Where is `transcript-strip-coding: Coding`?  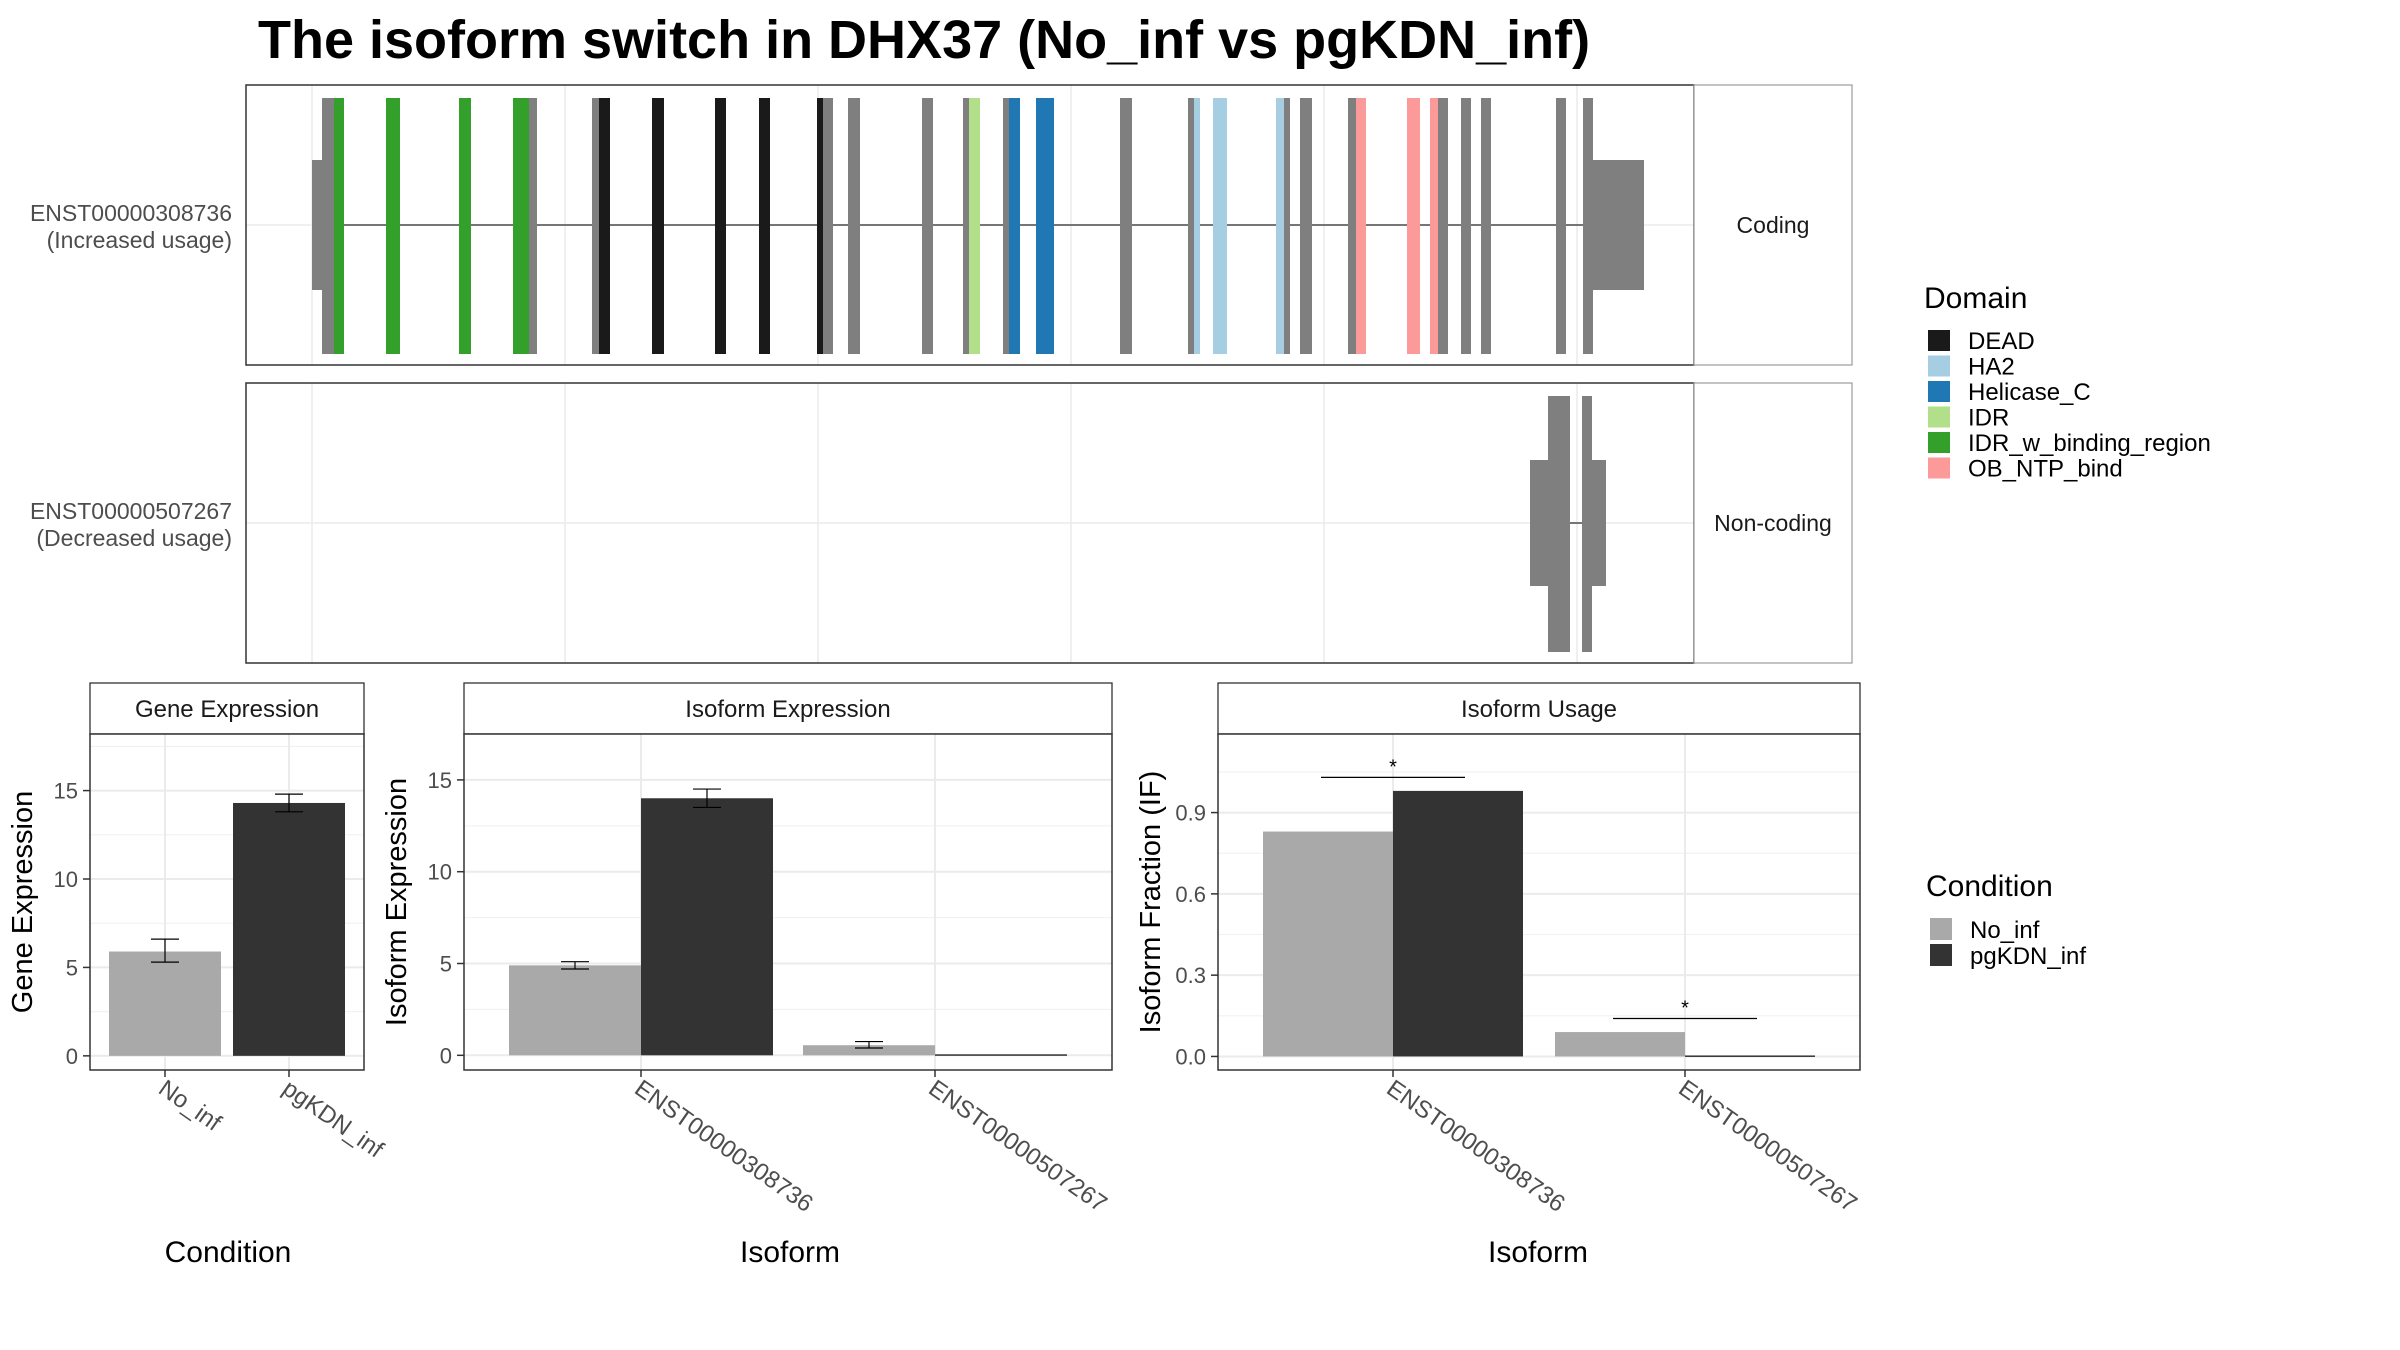
transcript-strip-coding: Coding is located at coordinates (1773, 225).